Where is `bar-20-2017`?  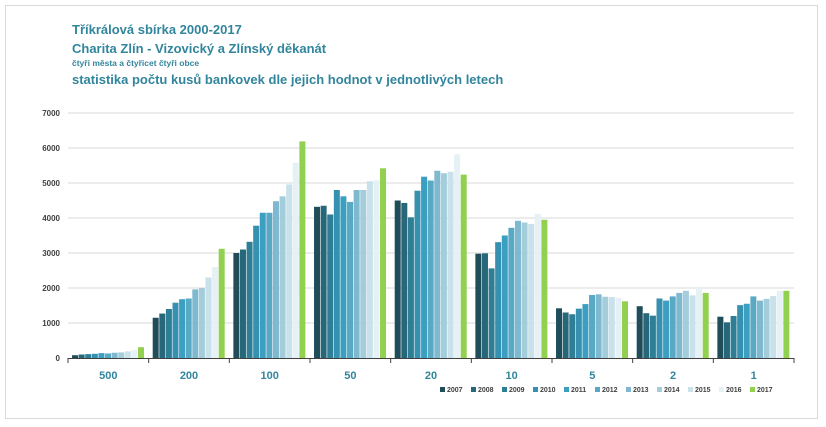
bar-20-2017 is located at coordinates (463, 266).